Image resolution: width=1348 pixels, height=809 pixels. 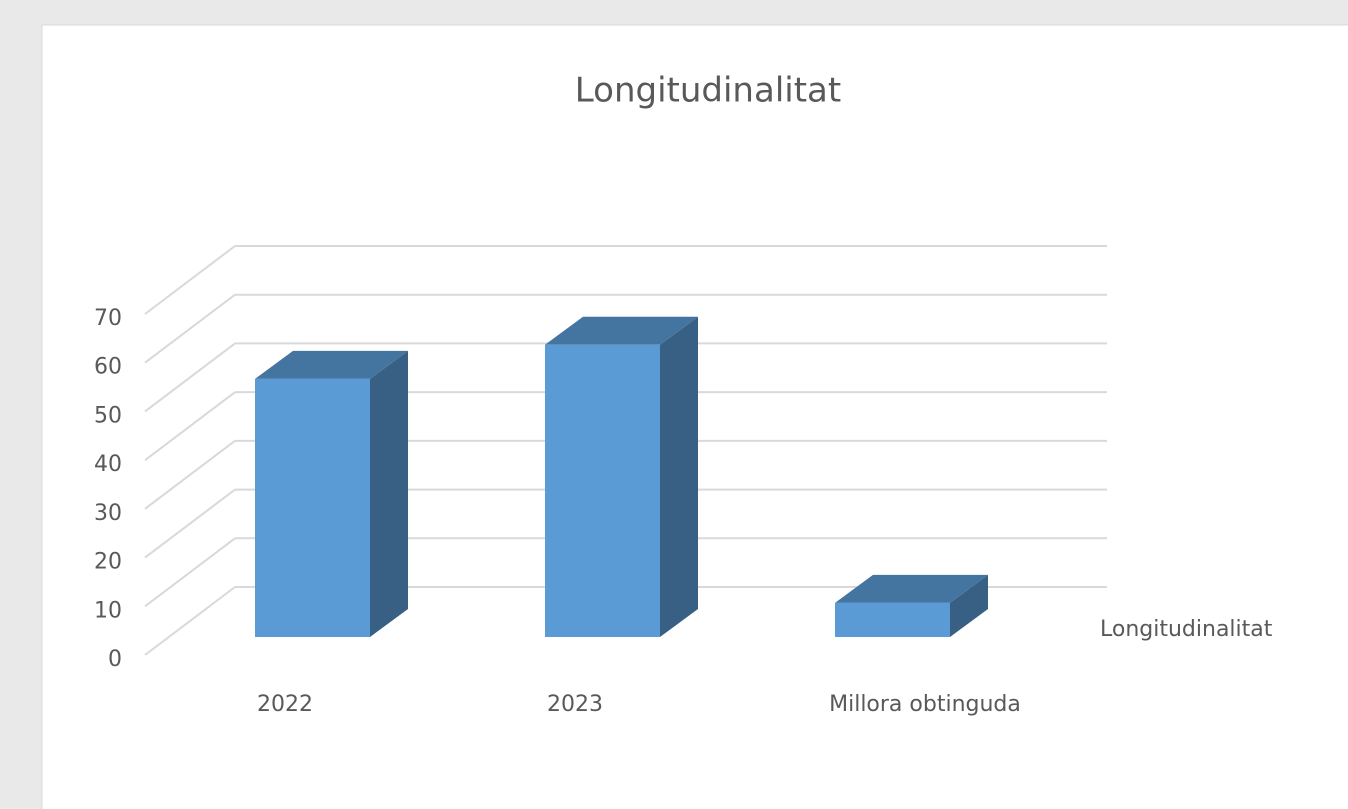 I want to click on chart-title: Longitudinalitat, so click(x=708, y=91).